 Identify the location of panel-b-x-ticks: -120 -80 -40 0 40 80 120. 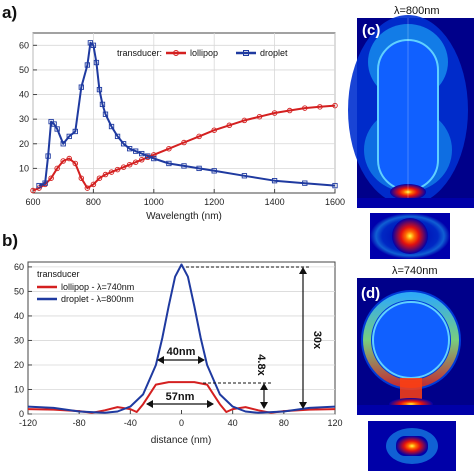
(181, 419).